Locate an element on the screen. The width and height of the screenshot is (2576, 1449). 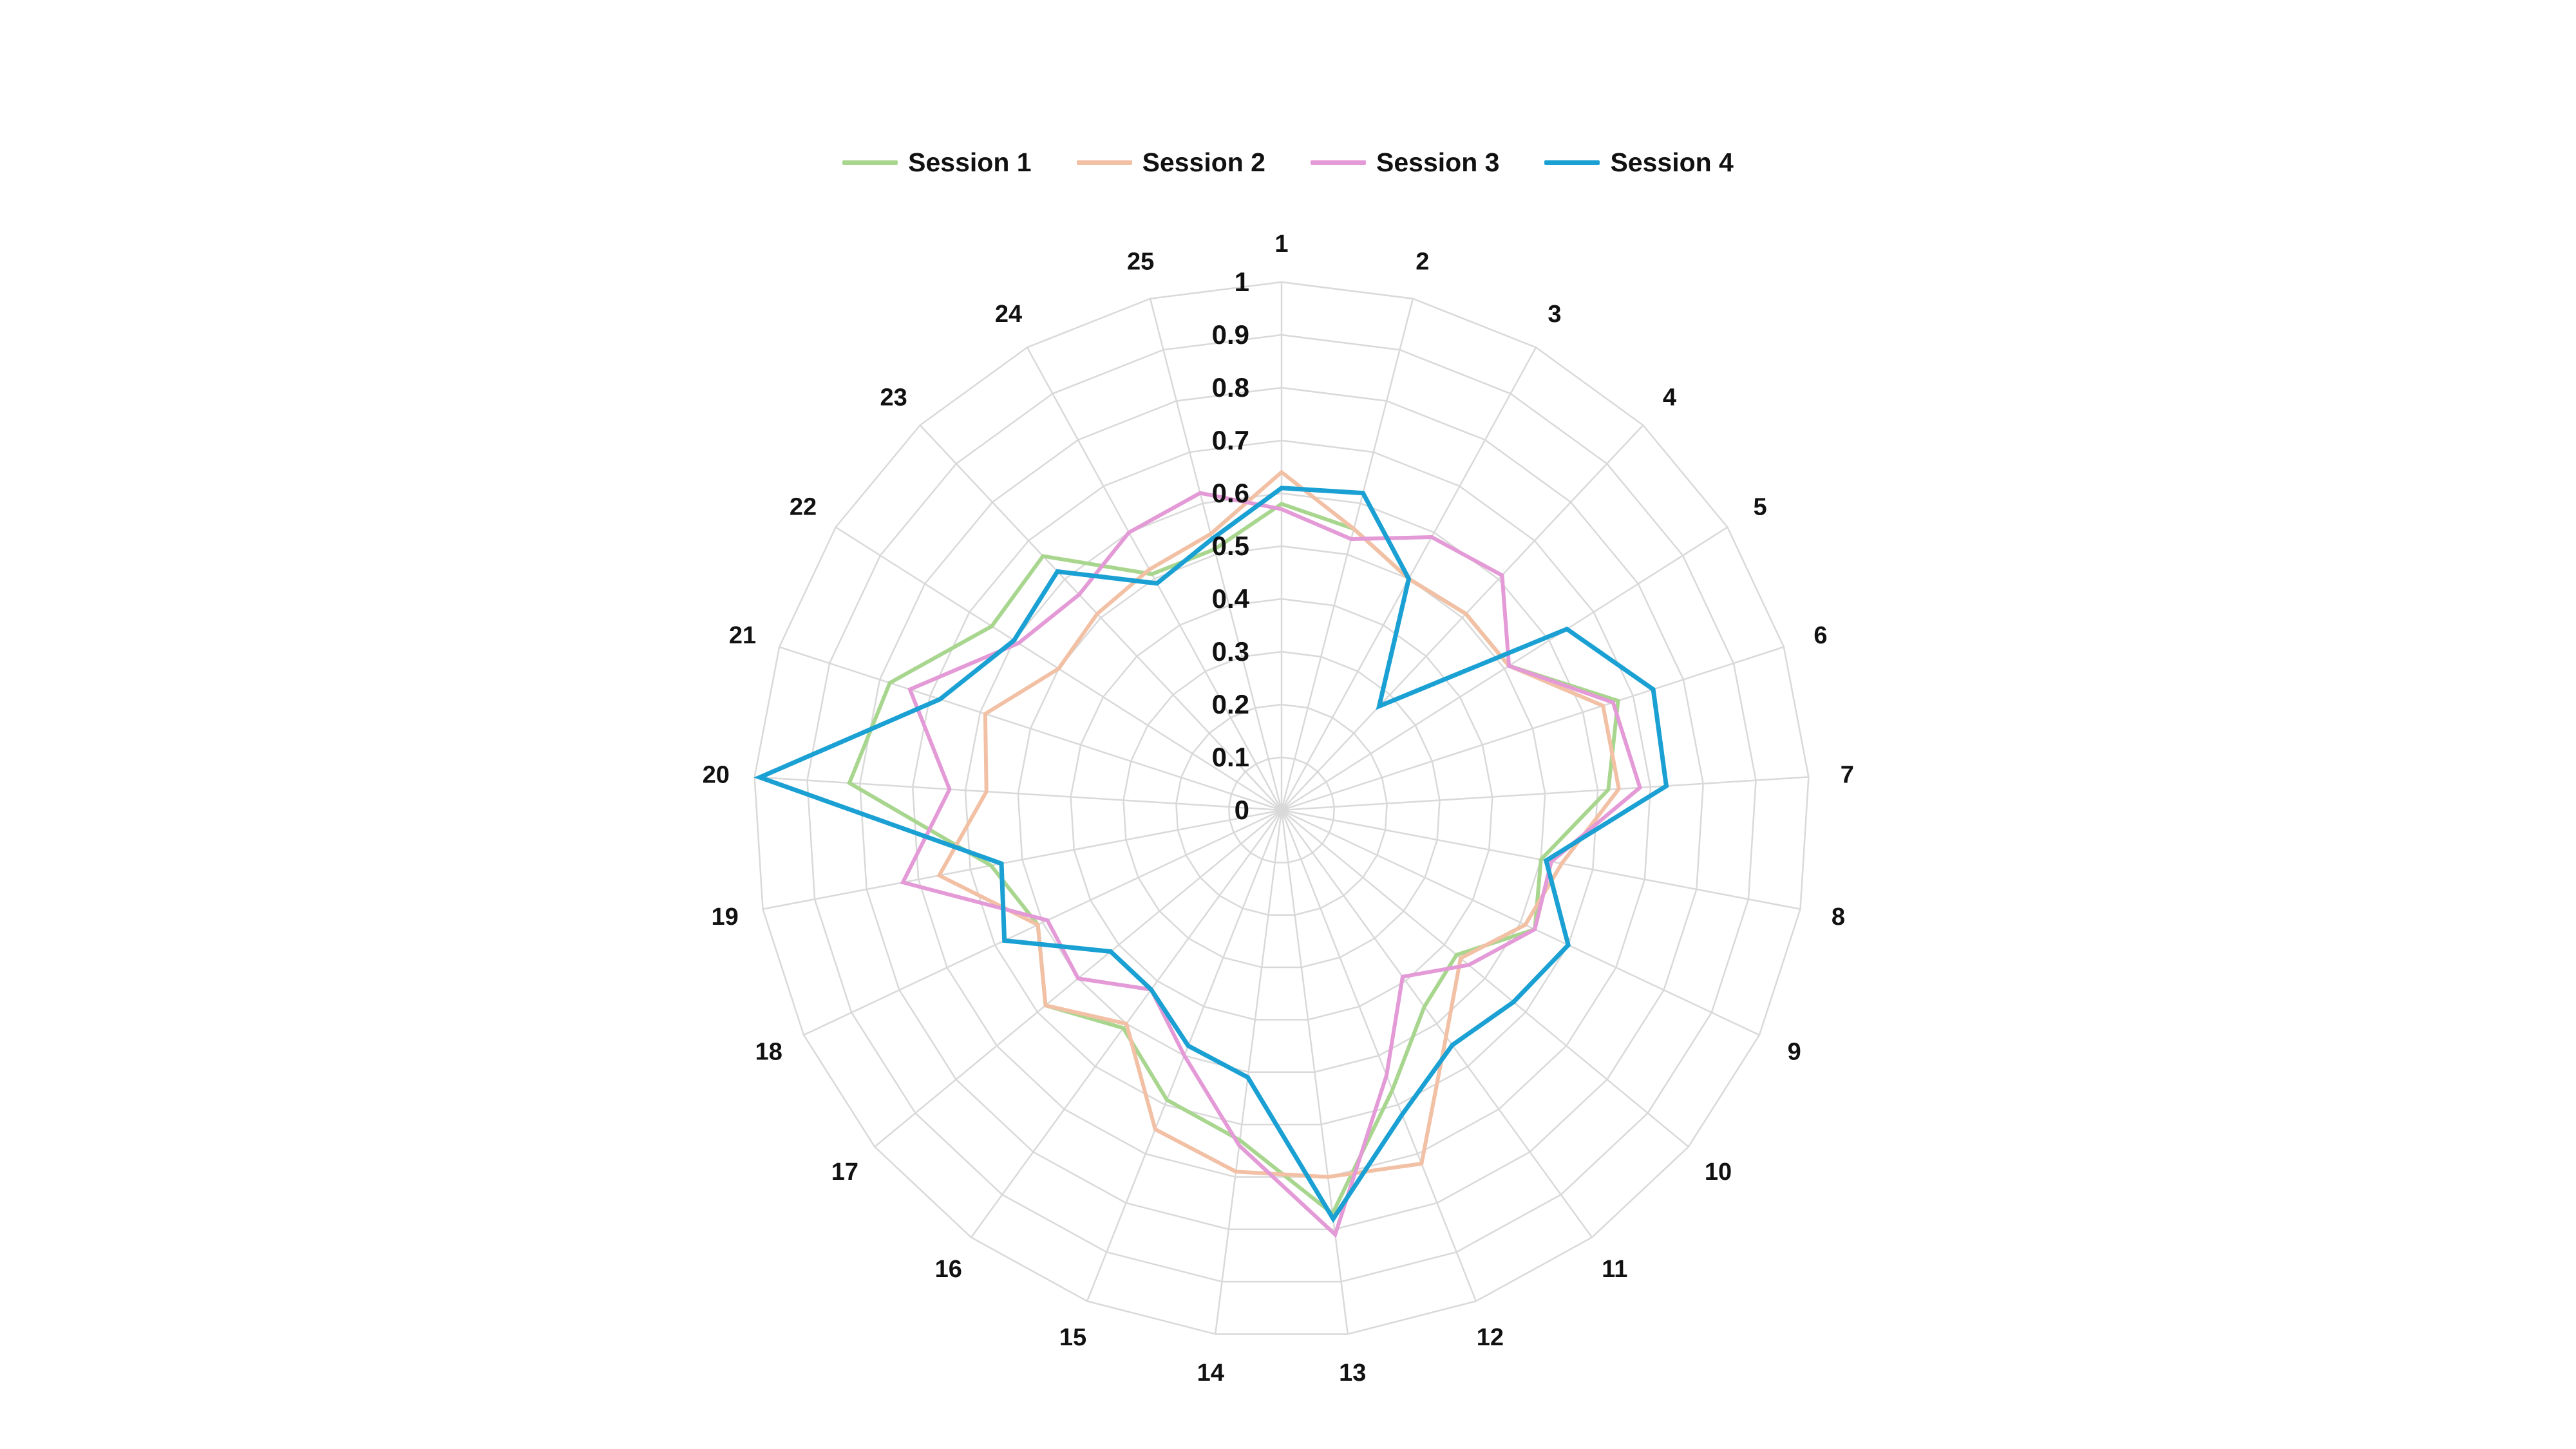
legend-label-session-4: Session 4 is located at coordinates (1672, 162).